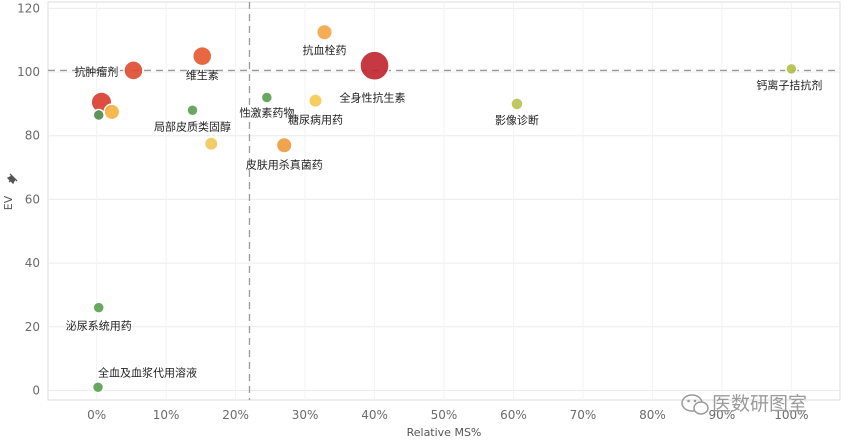  Describe the element at coordinates (695, 404) in the screenshot. I see `chat-bubble-icon` at that location.